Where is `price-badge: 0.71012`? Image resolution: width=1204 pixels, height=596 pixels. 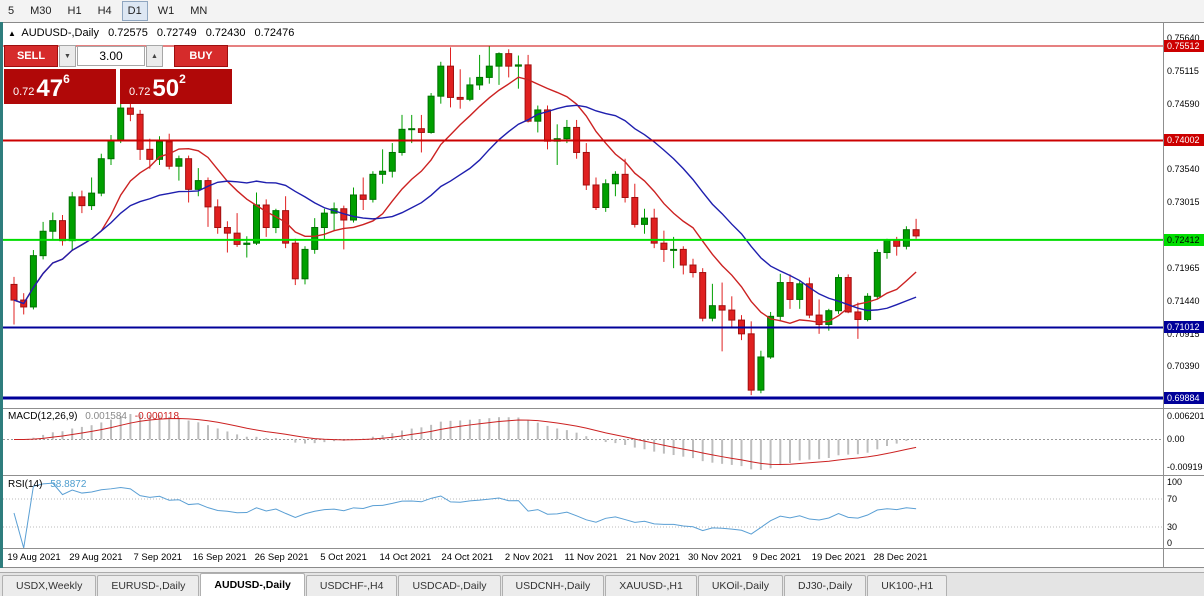
price-badge: 0.71012 is located at coordinates (1184, 327).